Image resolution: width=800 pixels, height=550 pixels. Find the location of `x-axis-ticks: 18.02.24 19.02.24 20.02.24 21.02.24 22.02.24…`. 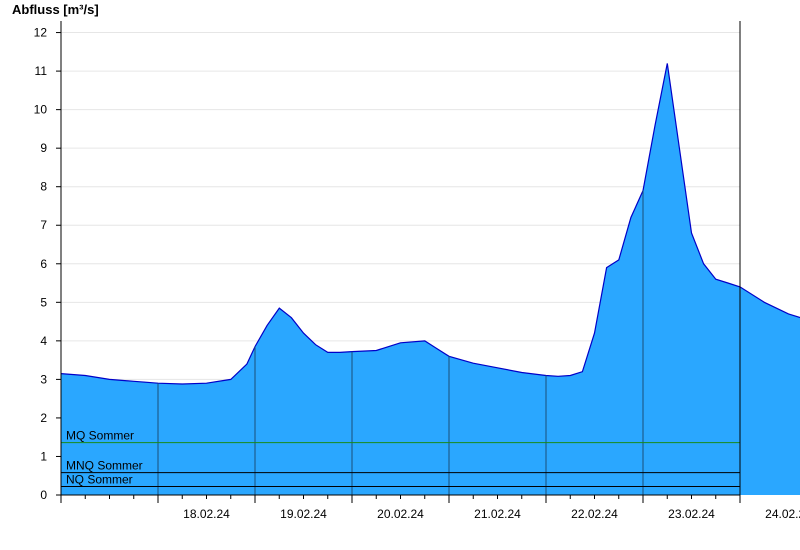

x-axis-ticks: 18.02.24 19.02.24 20.02.24 21.02.24 22.02.24… is located at coordinates (430, 508).